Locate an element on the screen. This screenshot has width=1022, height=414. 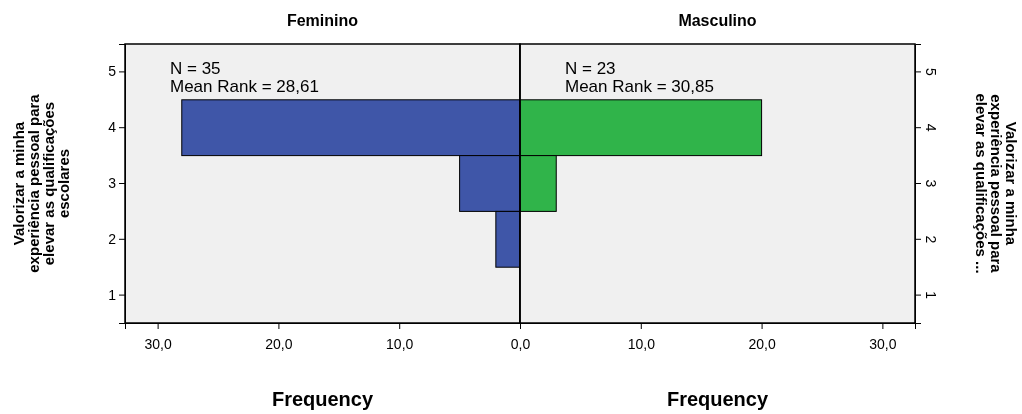
chart-title: Feminino is located at coordinates (322, 20).